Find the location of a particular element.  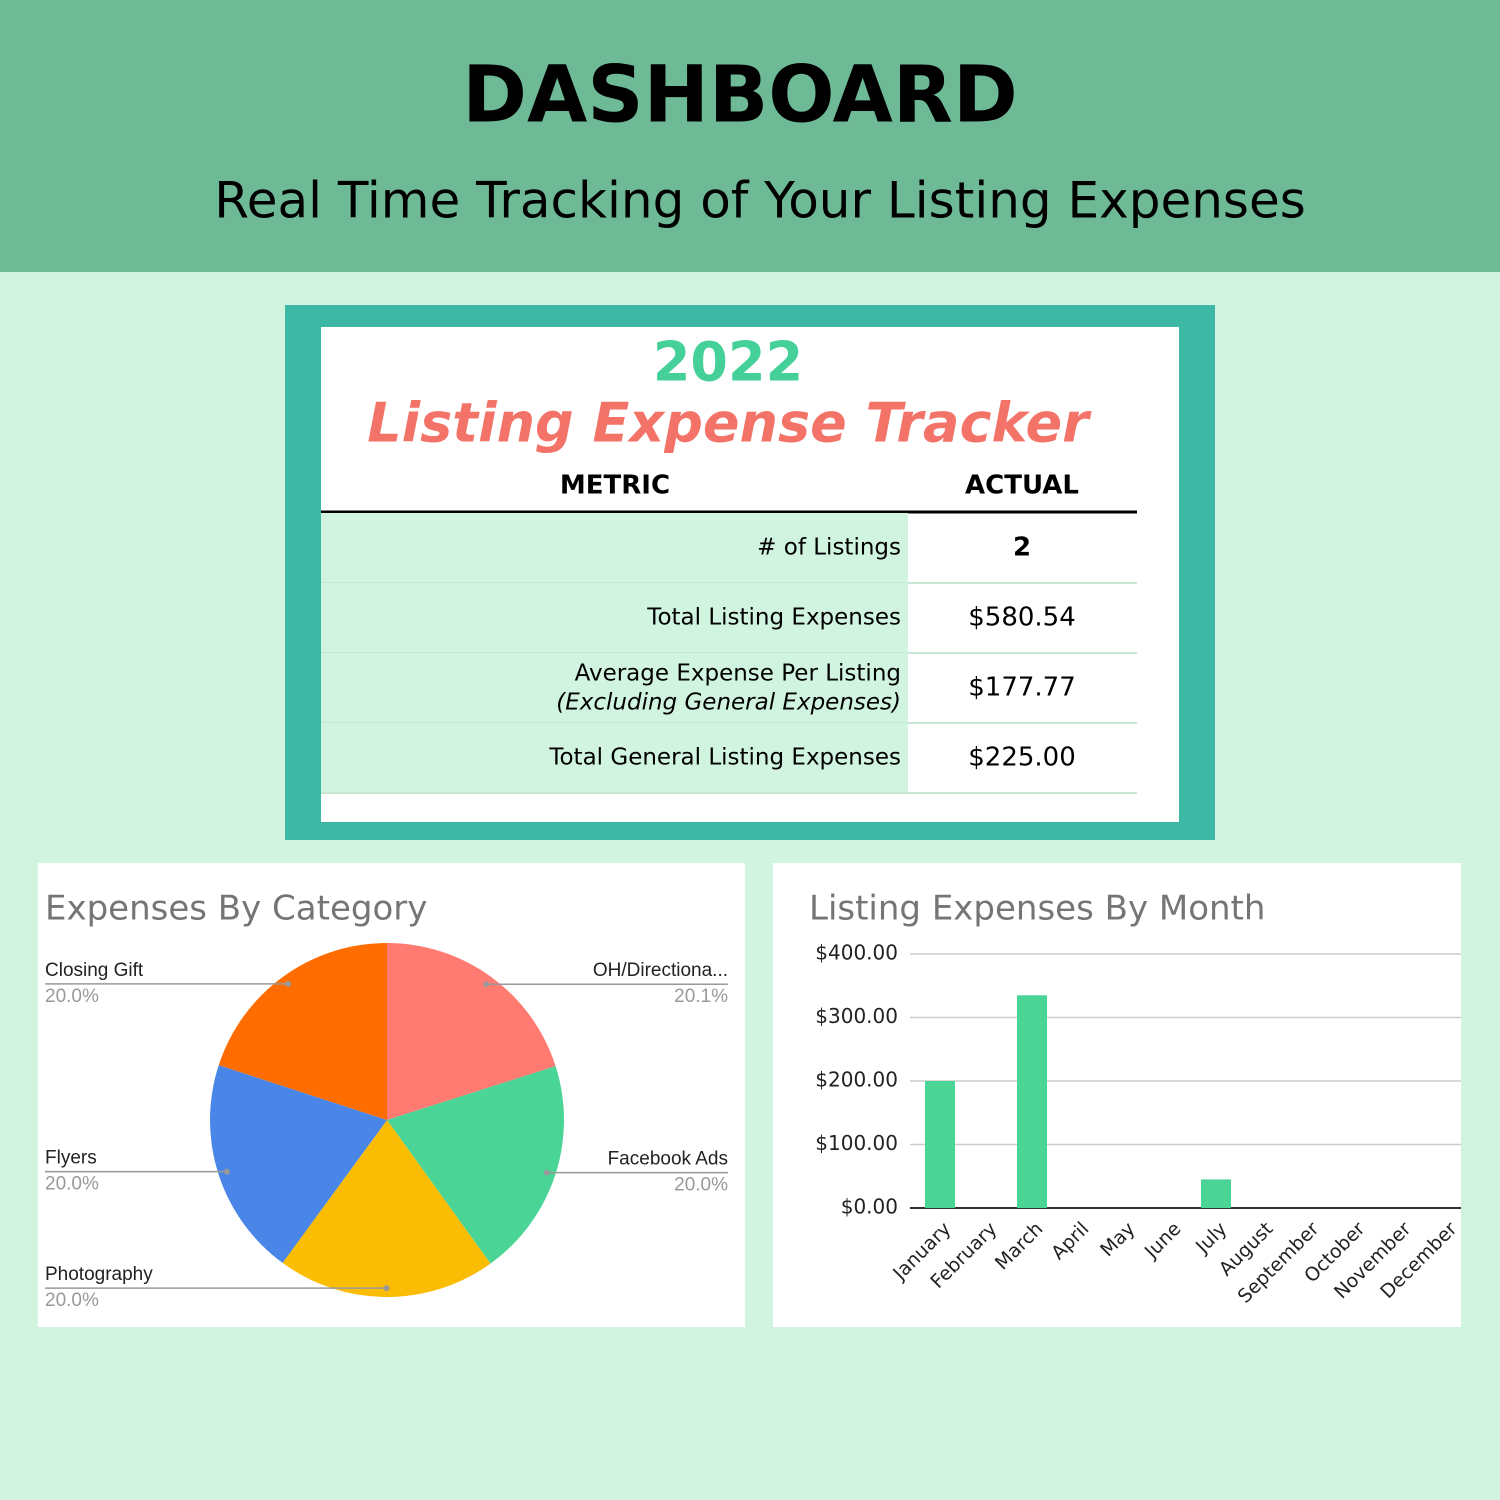

y-tick-label: $0.00 is located at coordinates (869, 1207).